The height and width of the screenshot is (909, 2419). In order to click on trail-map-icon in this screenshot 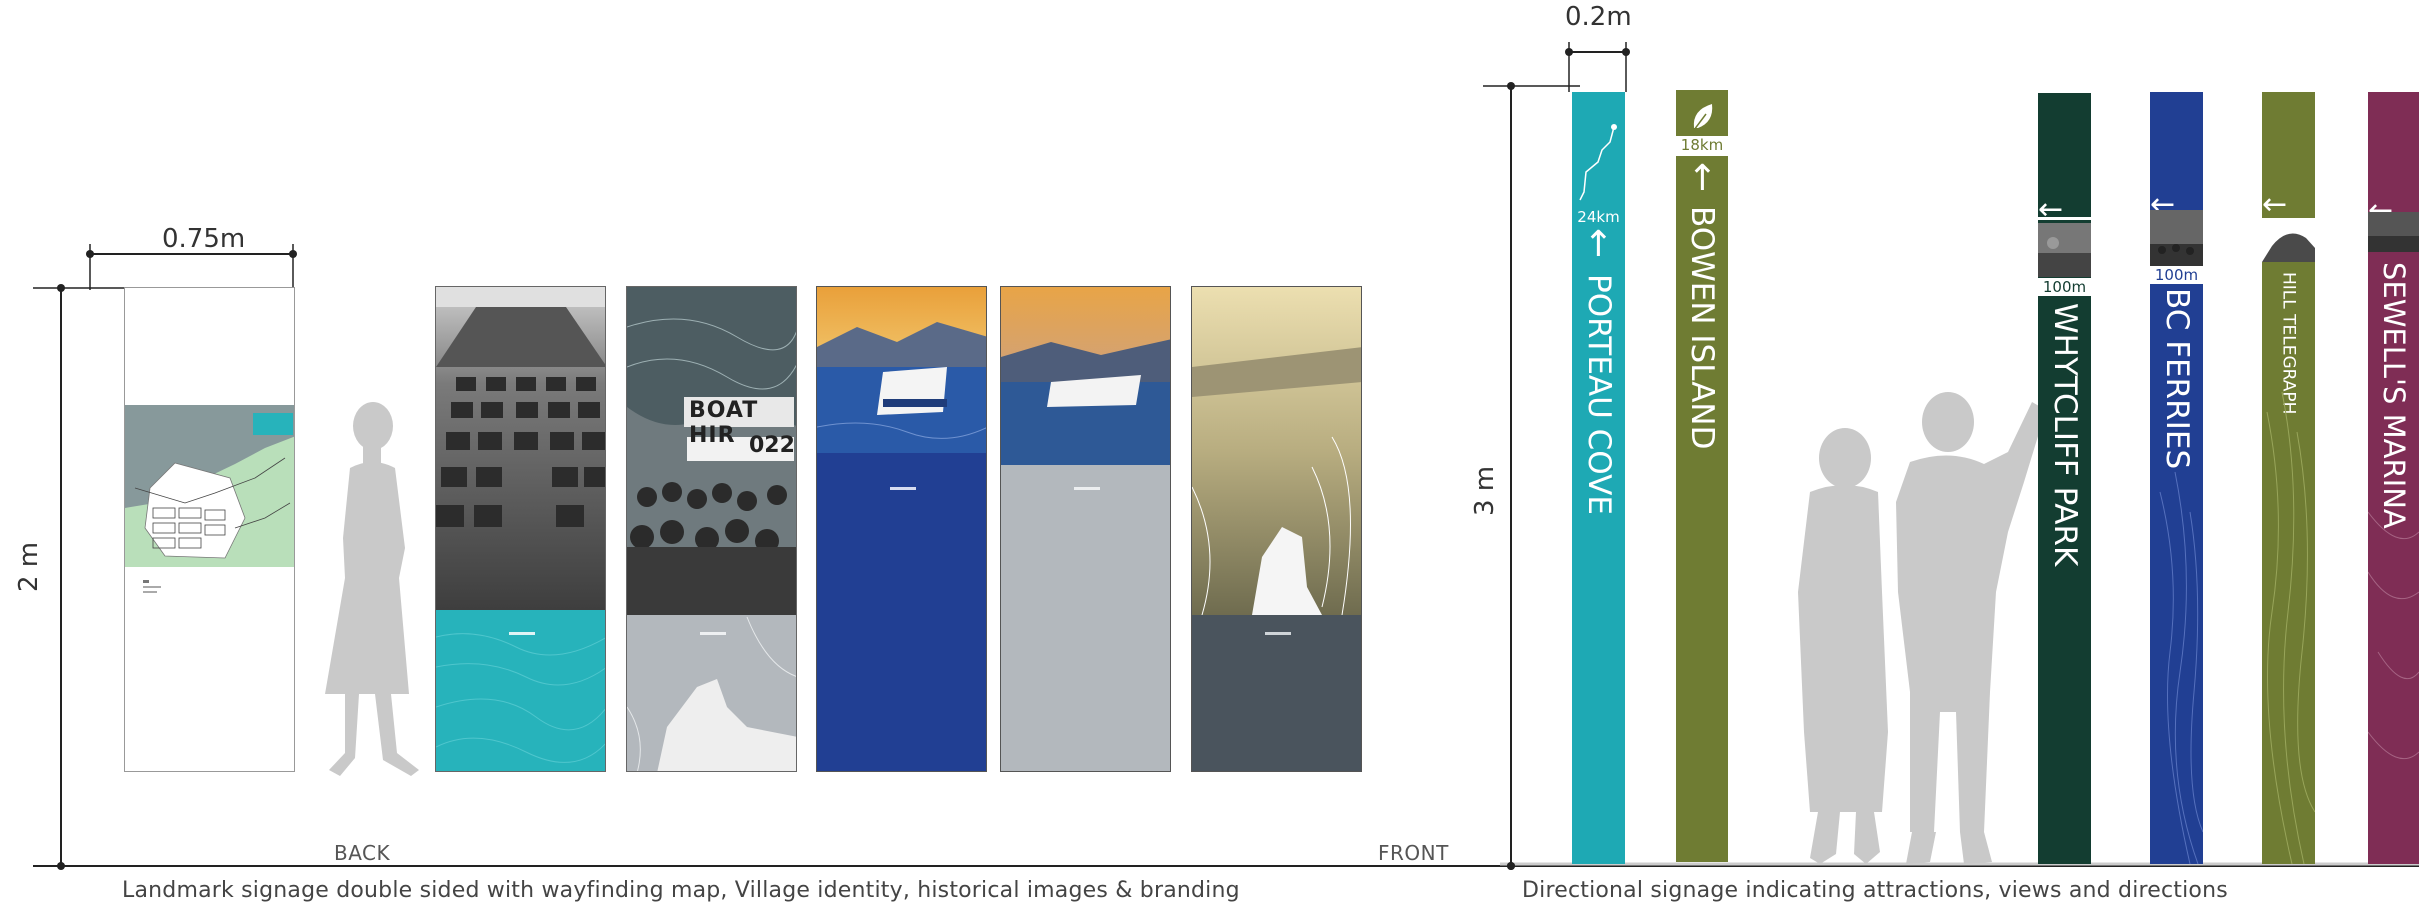, I will do `click(1598, 162)`.